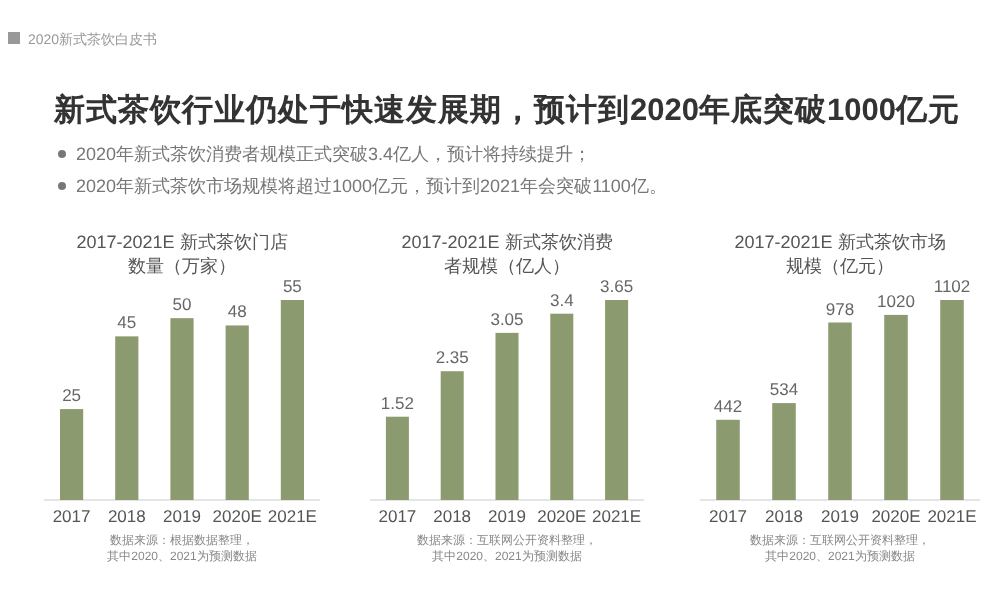 The height and width of the screenshot is (606, 1000). What do you see at coordinates (952, 286) in the screenshot?
I see `data-label: 1102` at bounding box center [952, 286].